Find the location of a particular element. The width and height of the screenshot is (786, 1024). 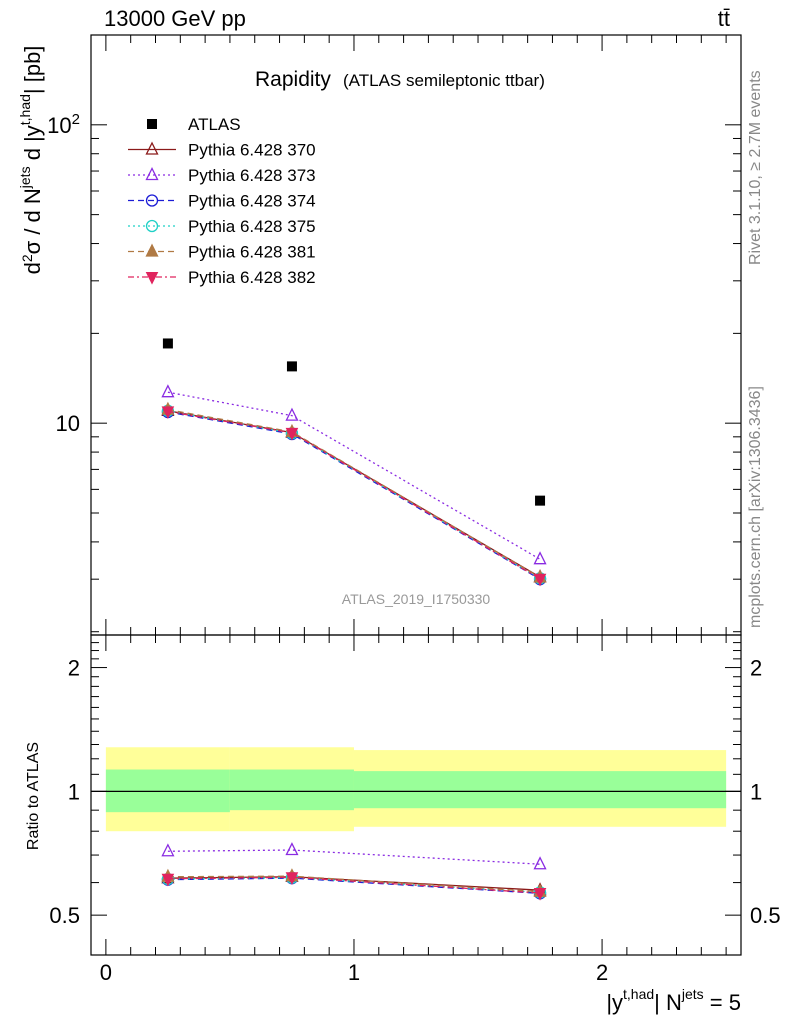

mcplots-label: mcplots.cern.ch [arXiv:1306.3436] is located at coordinates (755, 507).